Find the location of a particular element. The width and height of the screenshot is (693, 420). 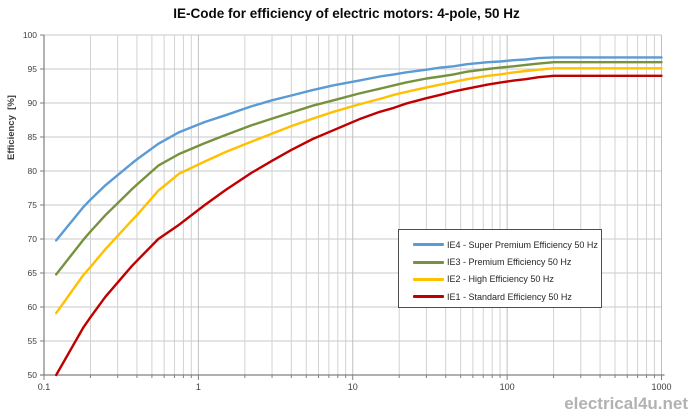

legend-item-ie4: IE4 - Super Premium Efficiency 50 Hz is located at coordinates (507, 244).